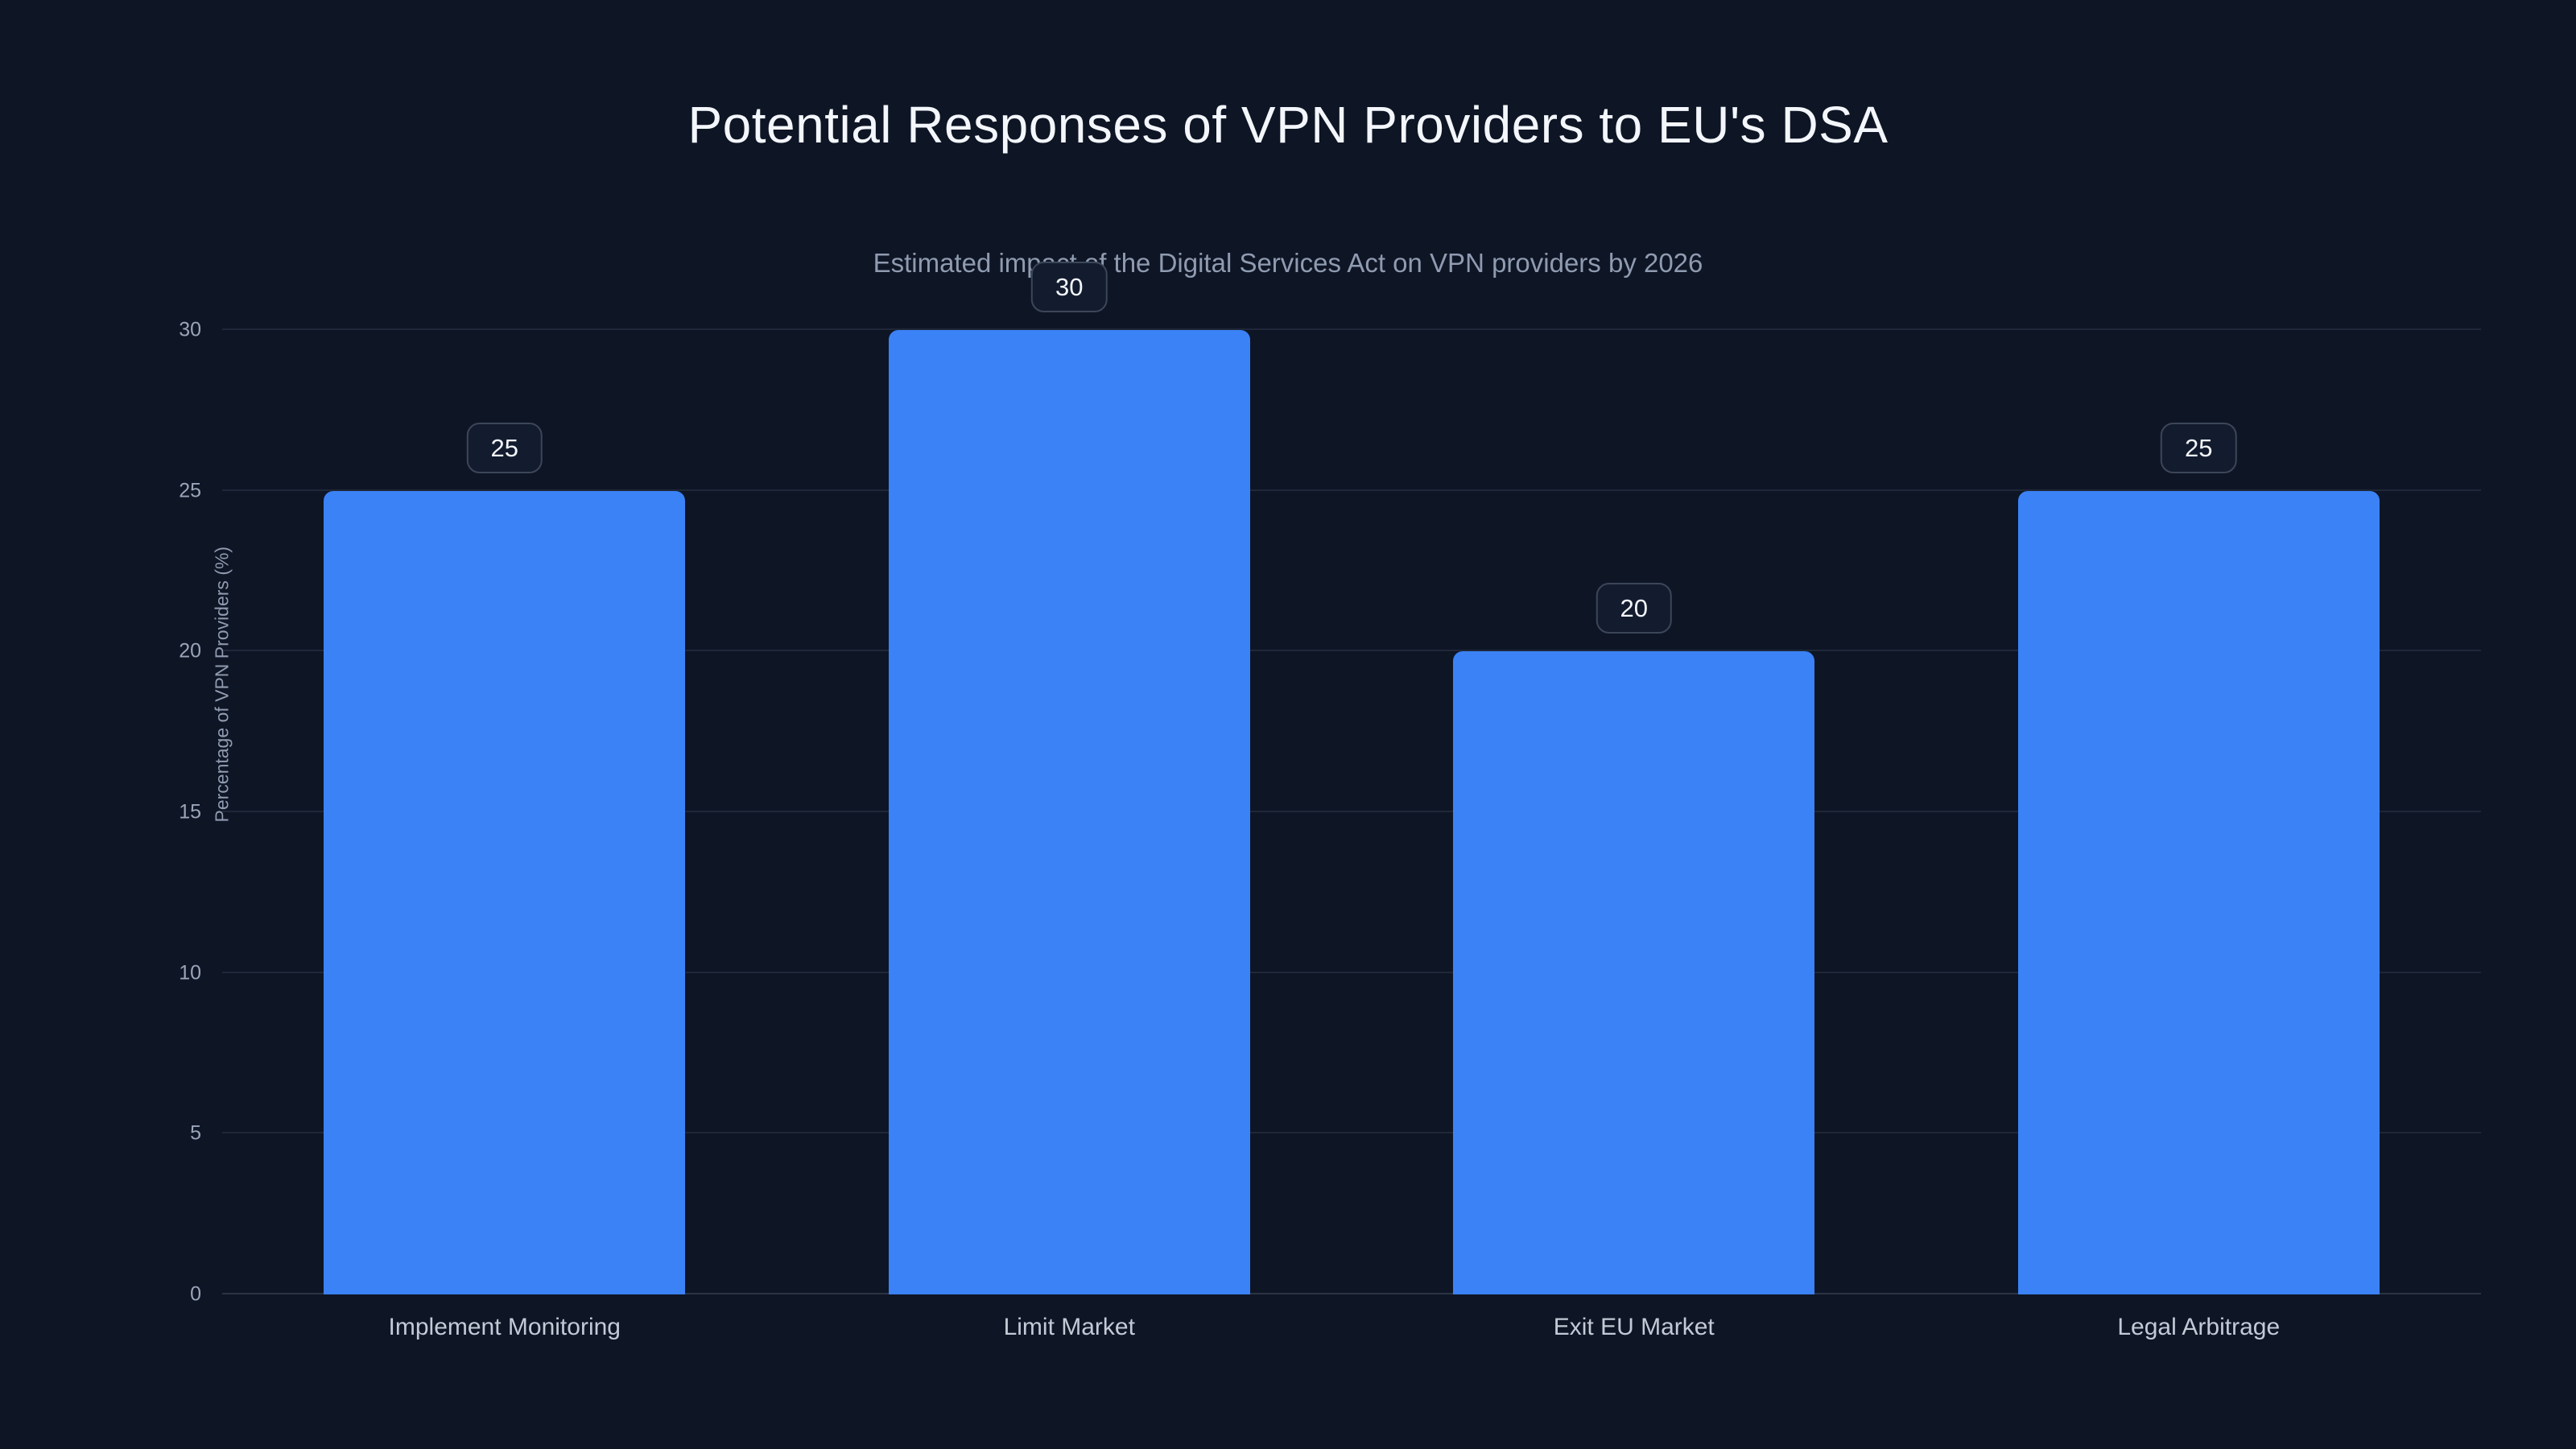  Describe the element at coordinates (2199, 447) in the screenshot. I see `value-label-3: 25` at that location.